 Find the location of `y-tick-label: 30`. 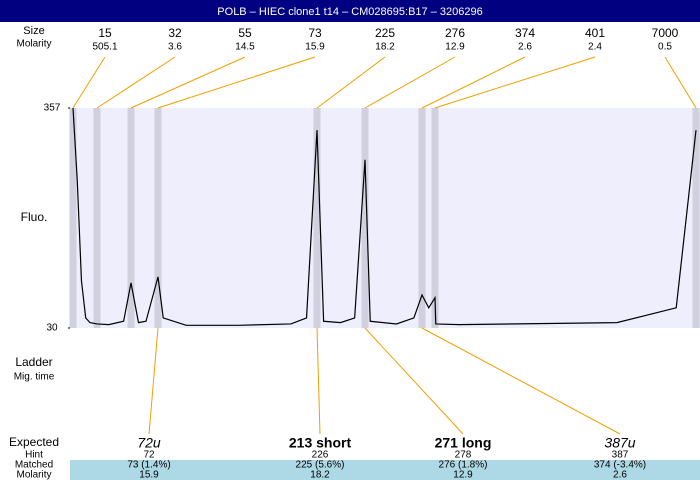

y-tick-label: 30 is located at coordinates (52, 328).